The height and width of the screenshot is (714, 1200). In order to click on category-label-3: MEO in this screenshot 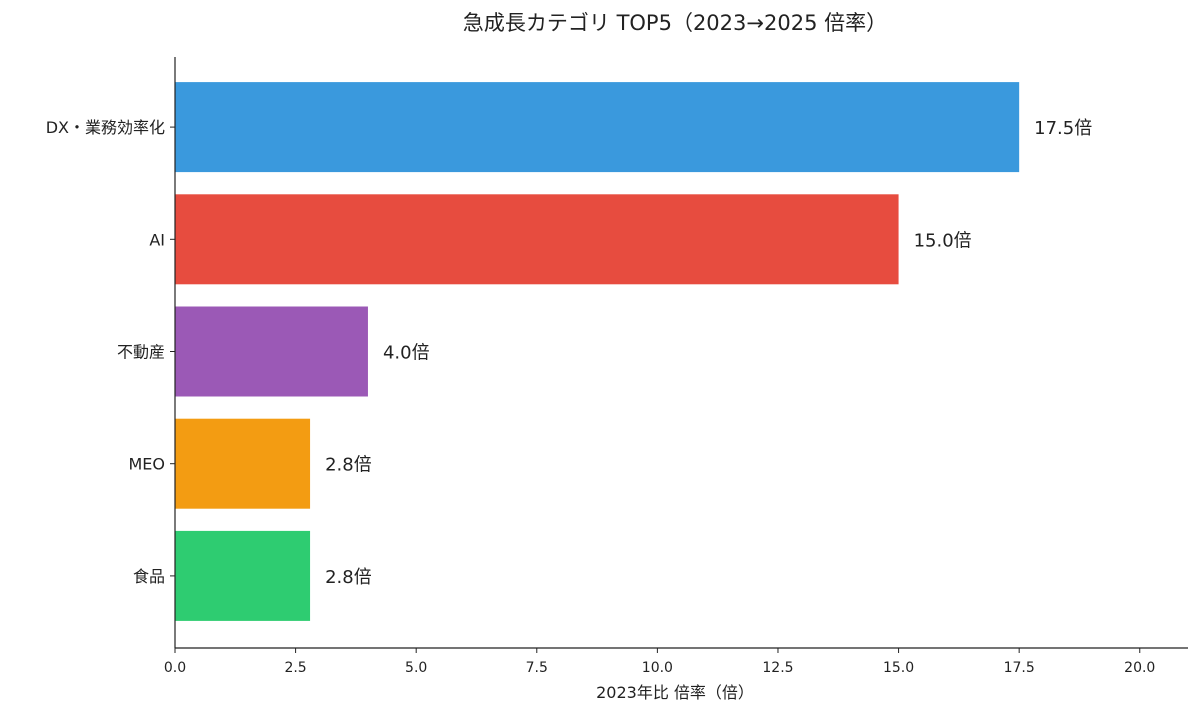, I will do `click(146, 464)`.